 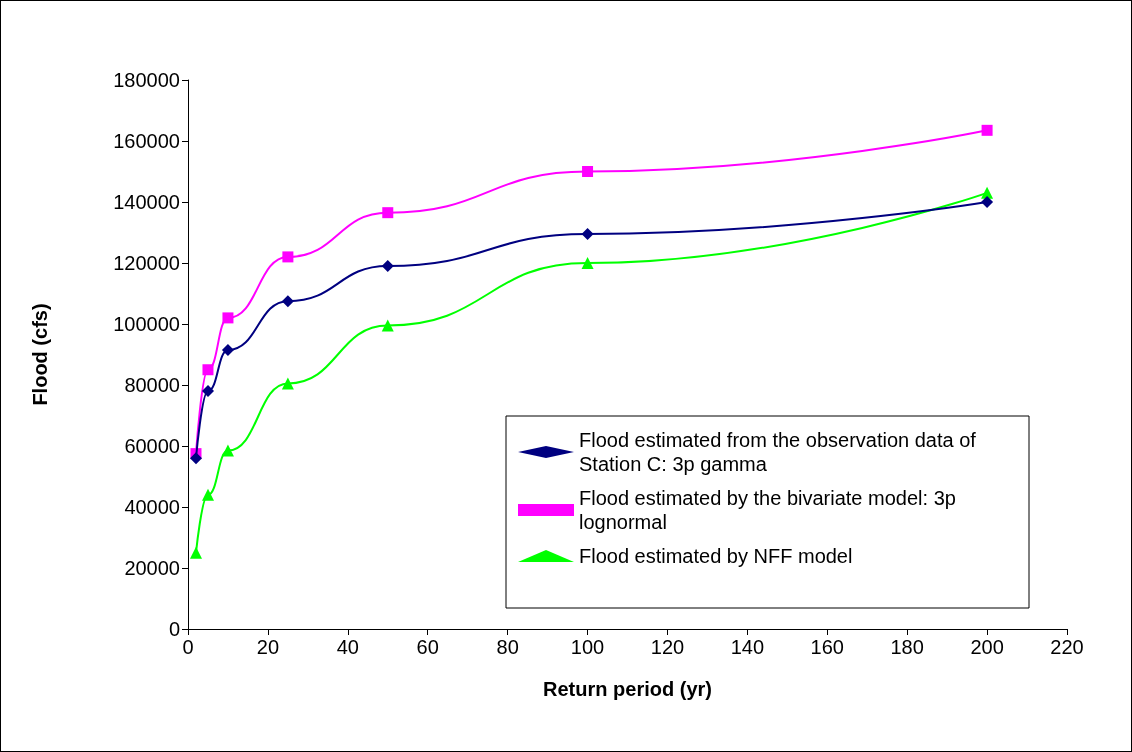 I want to click on x-tick-label: 80, so click(x=507, y=647).